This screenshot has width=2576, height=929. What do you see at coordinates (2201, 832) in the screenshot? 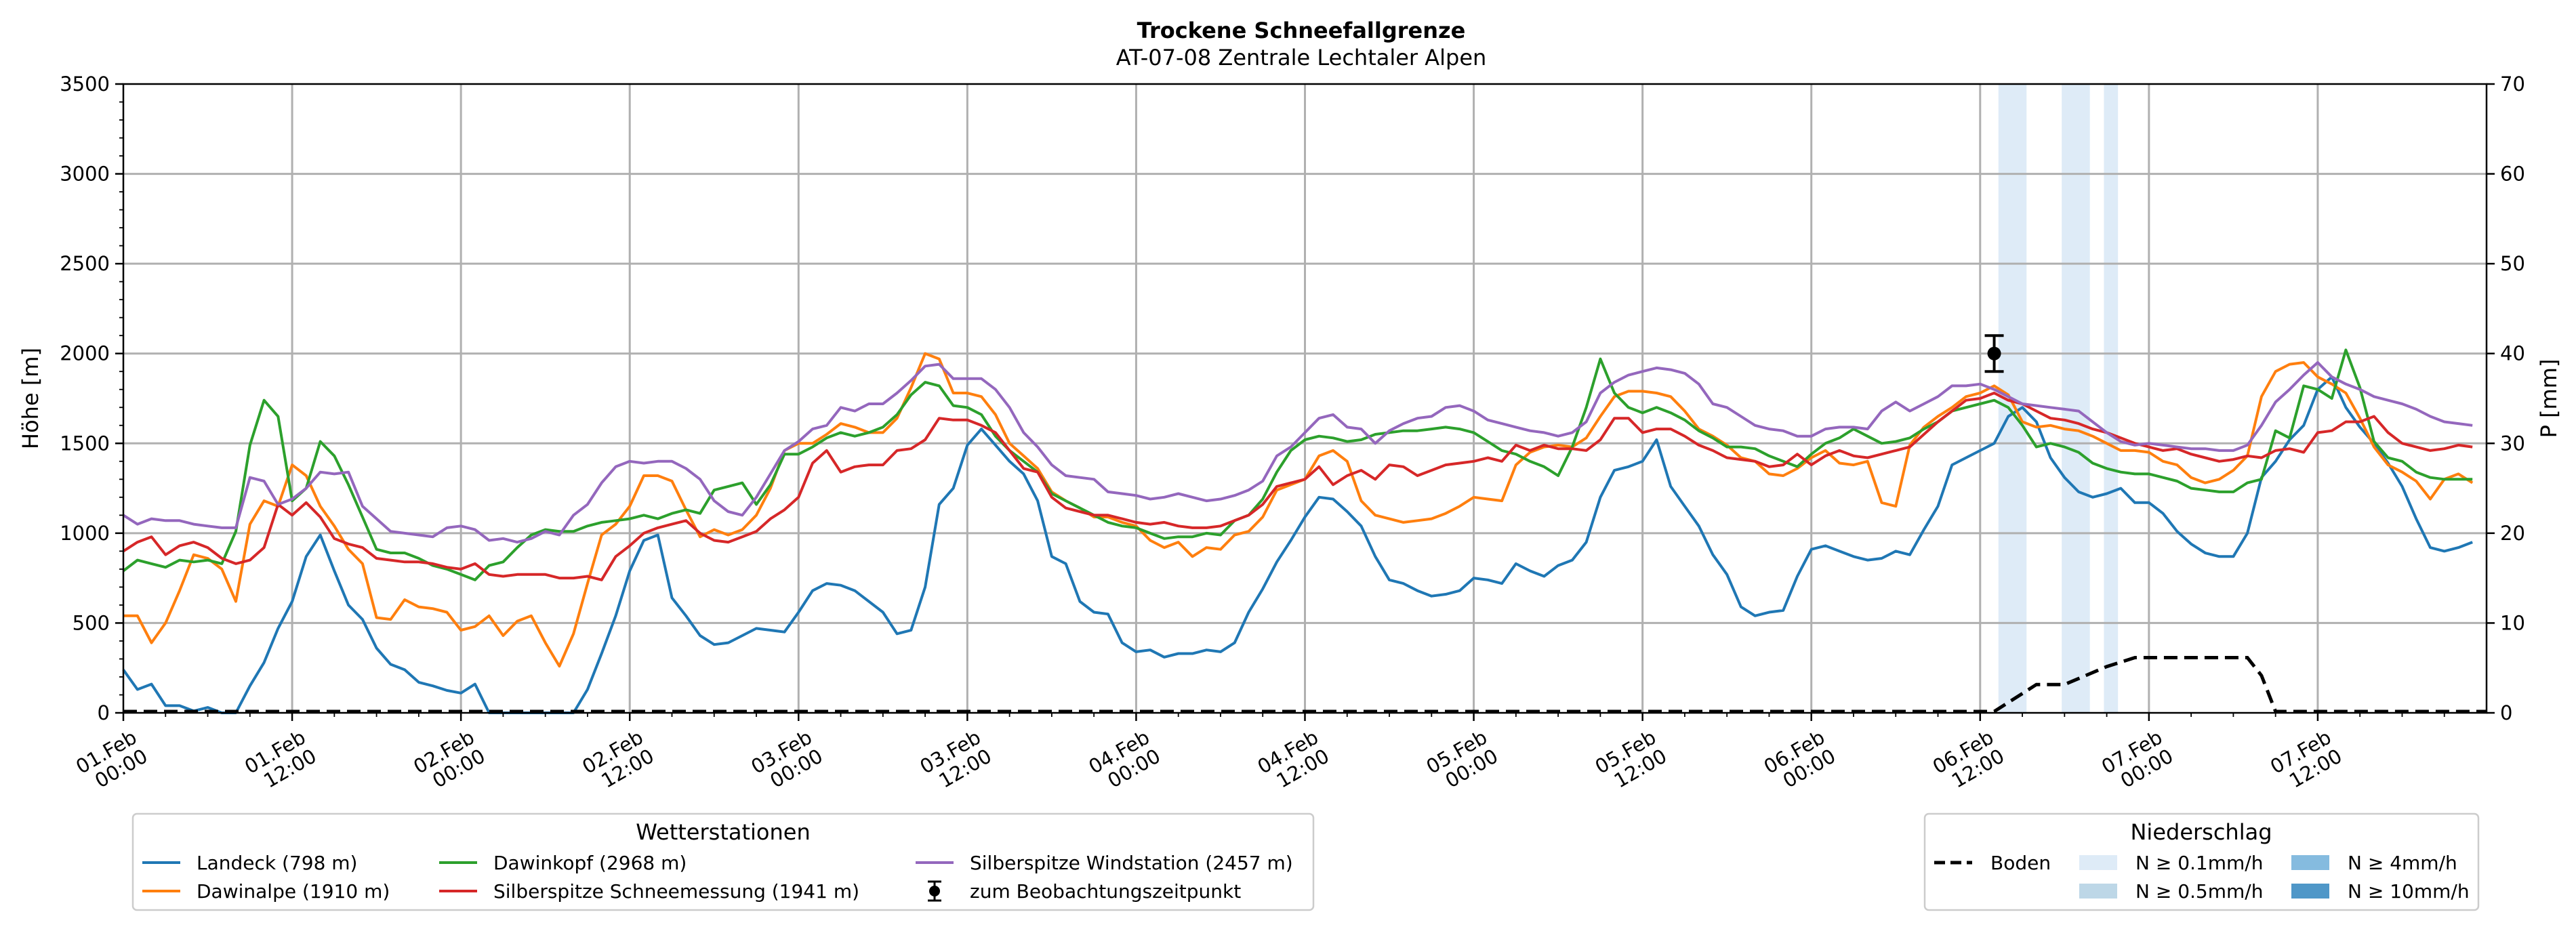
I see `legend-precip-title: Niederschlag` at bounding box center [2201, 832].